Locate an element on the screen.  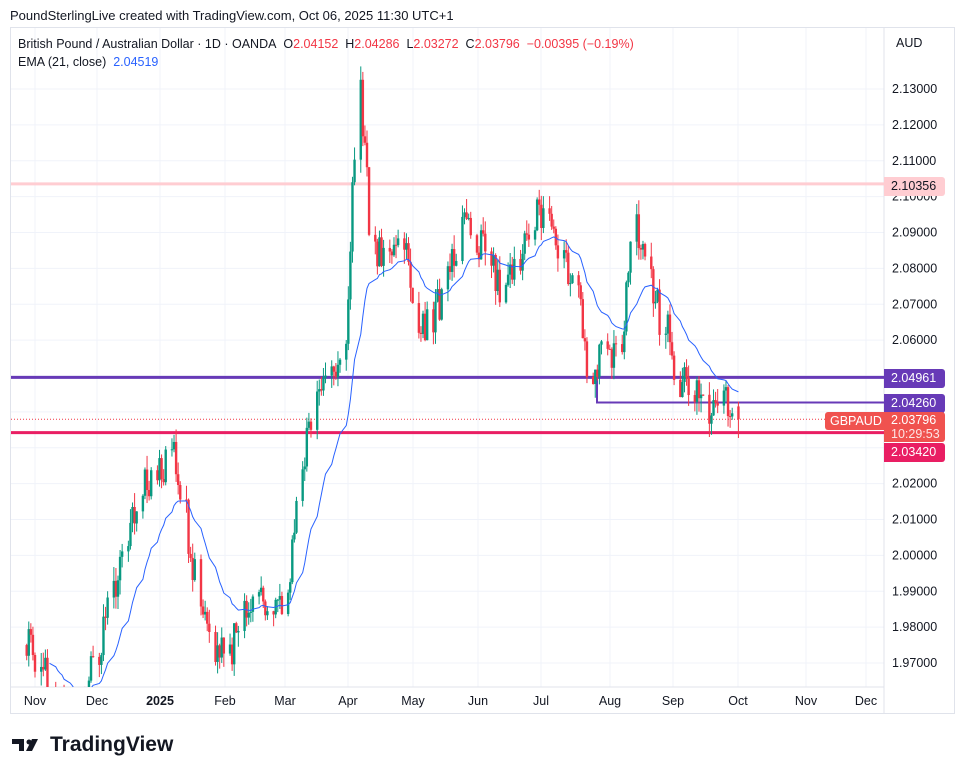
time-tick: Feb is located at coordinates (225, 701).